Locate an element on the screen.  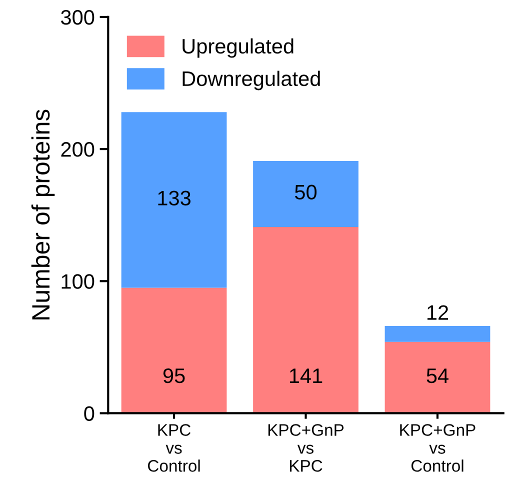
data-label: 12 is located at coordinates (437, 312).